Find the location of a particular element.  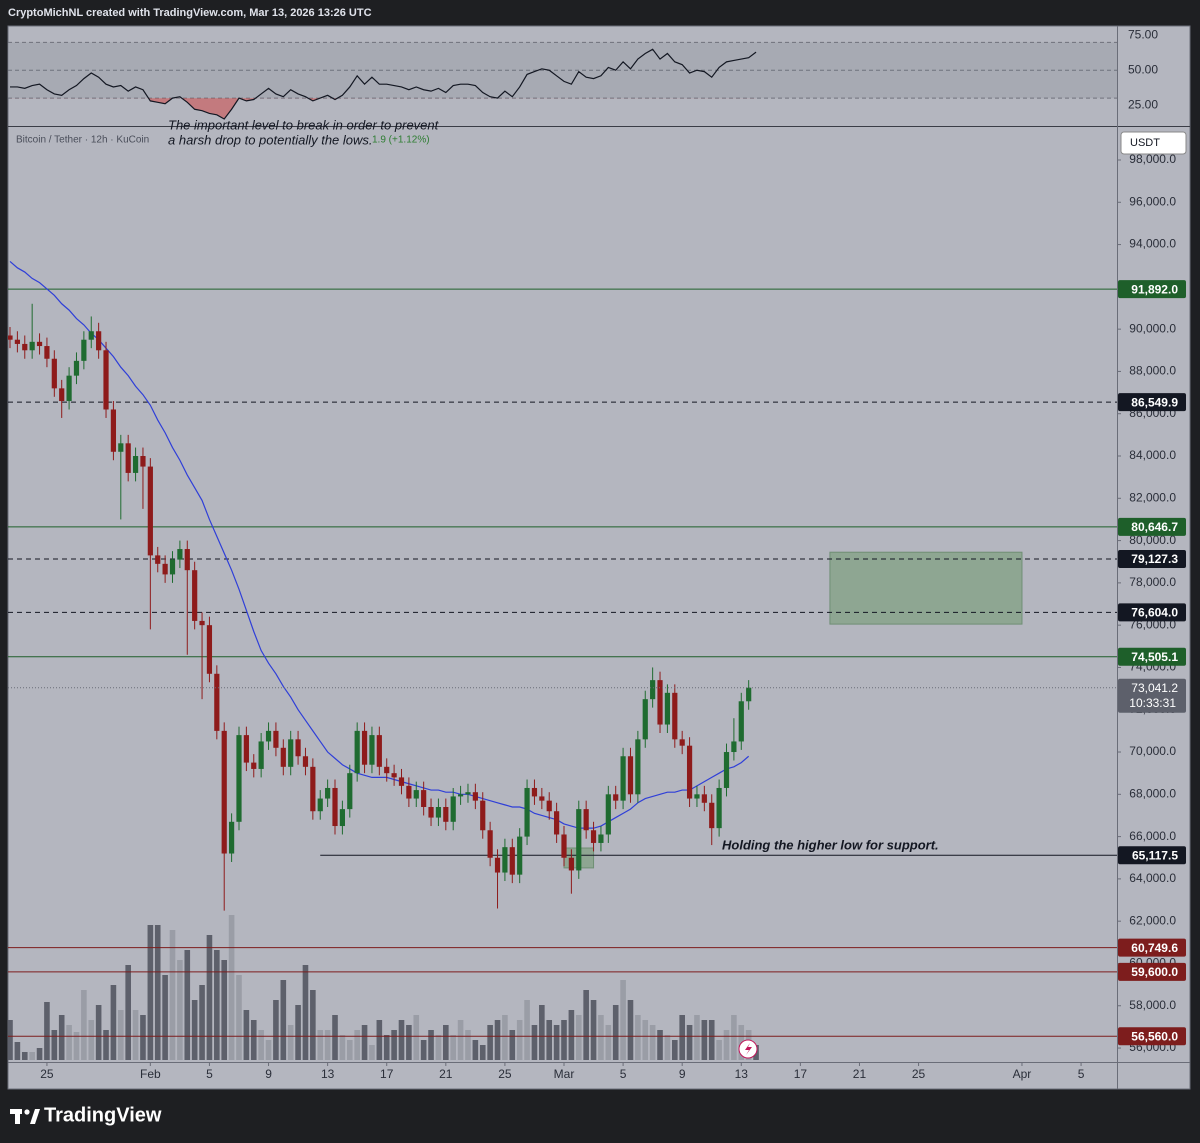

price-level-label: 91,892.0 is located at coordinates (1154, 289).